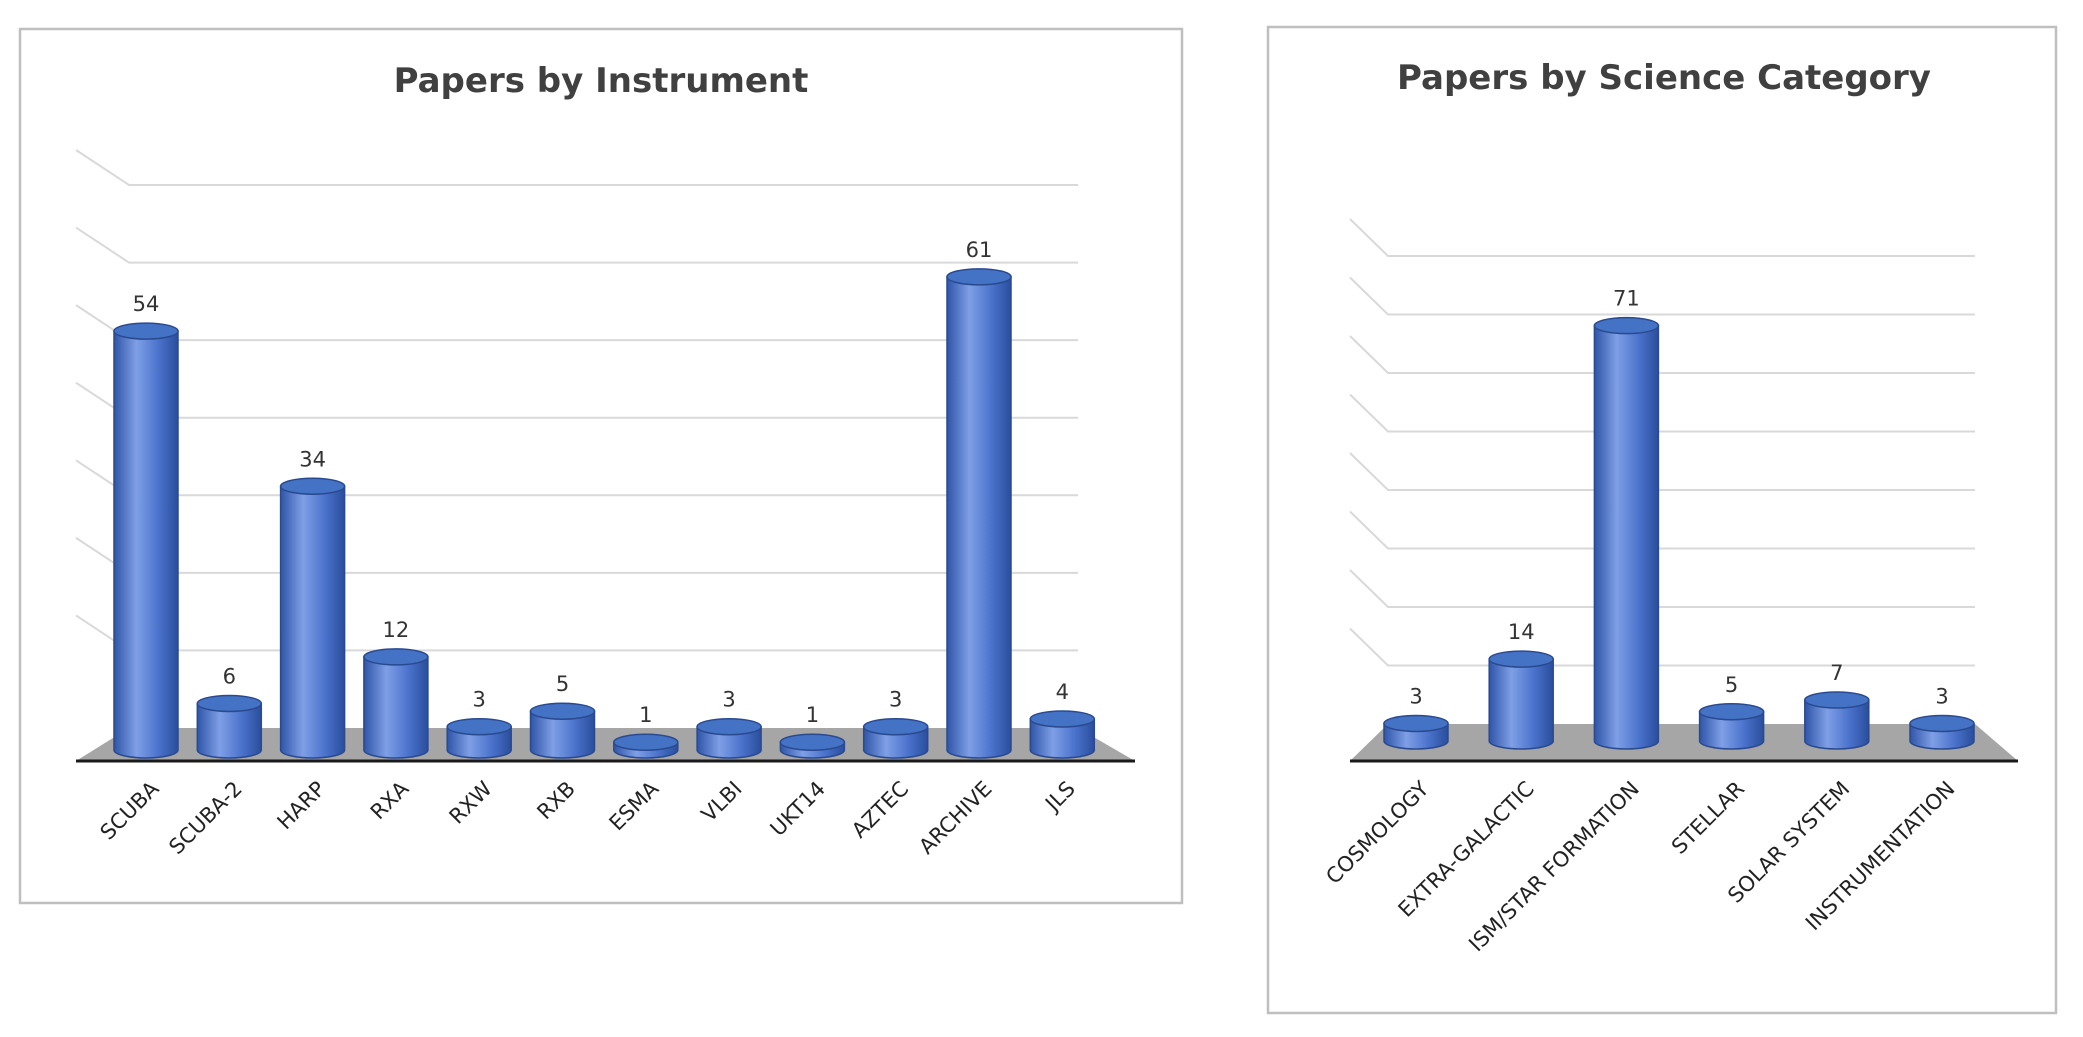 This screenshot has width=2083, height=1037. Describe the element at coordinates (146, 304) in the screenshot. I see `value-label: 54` at that location.